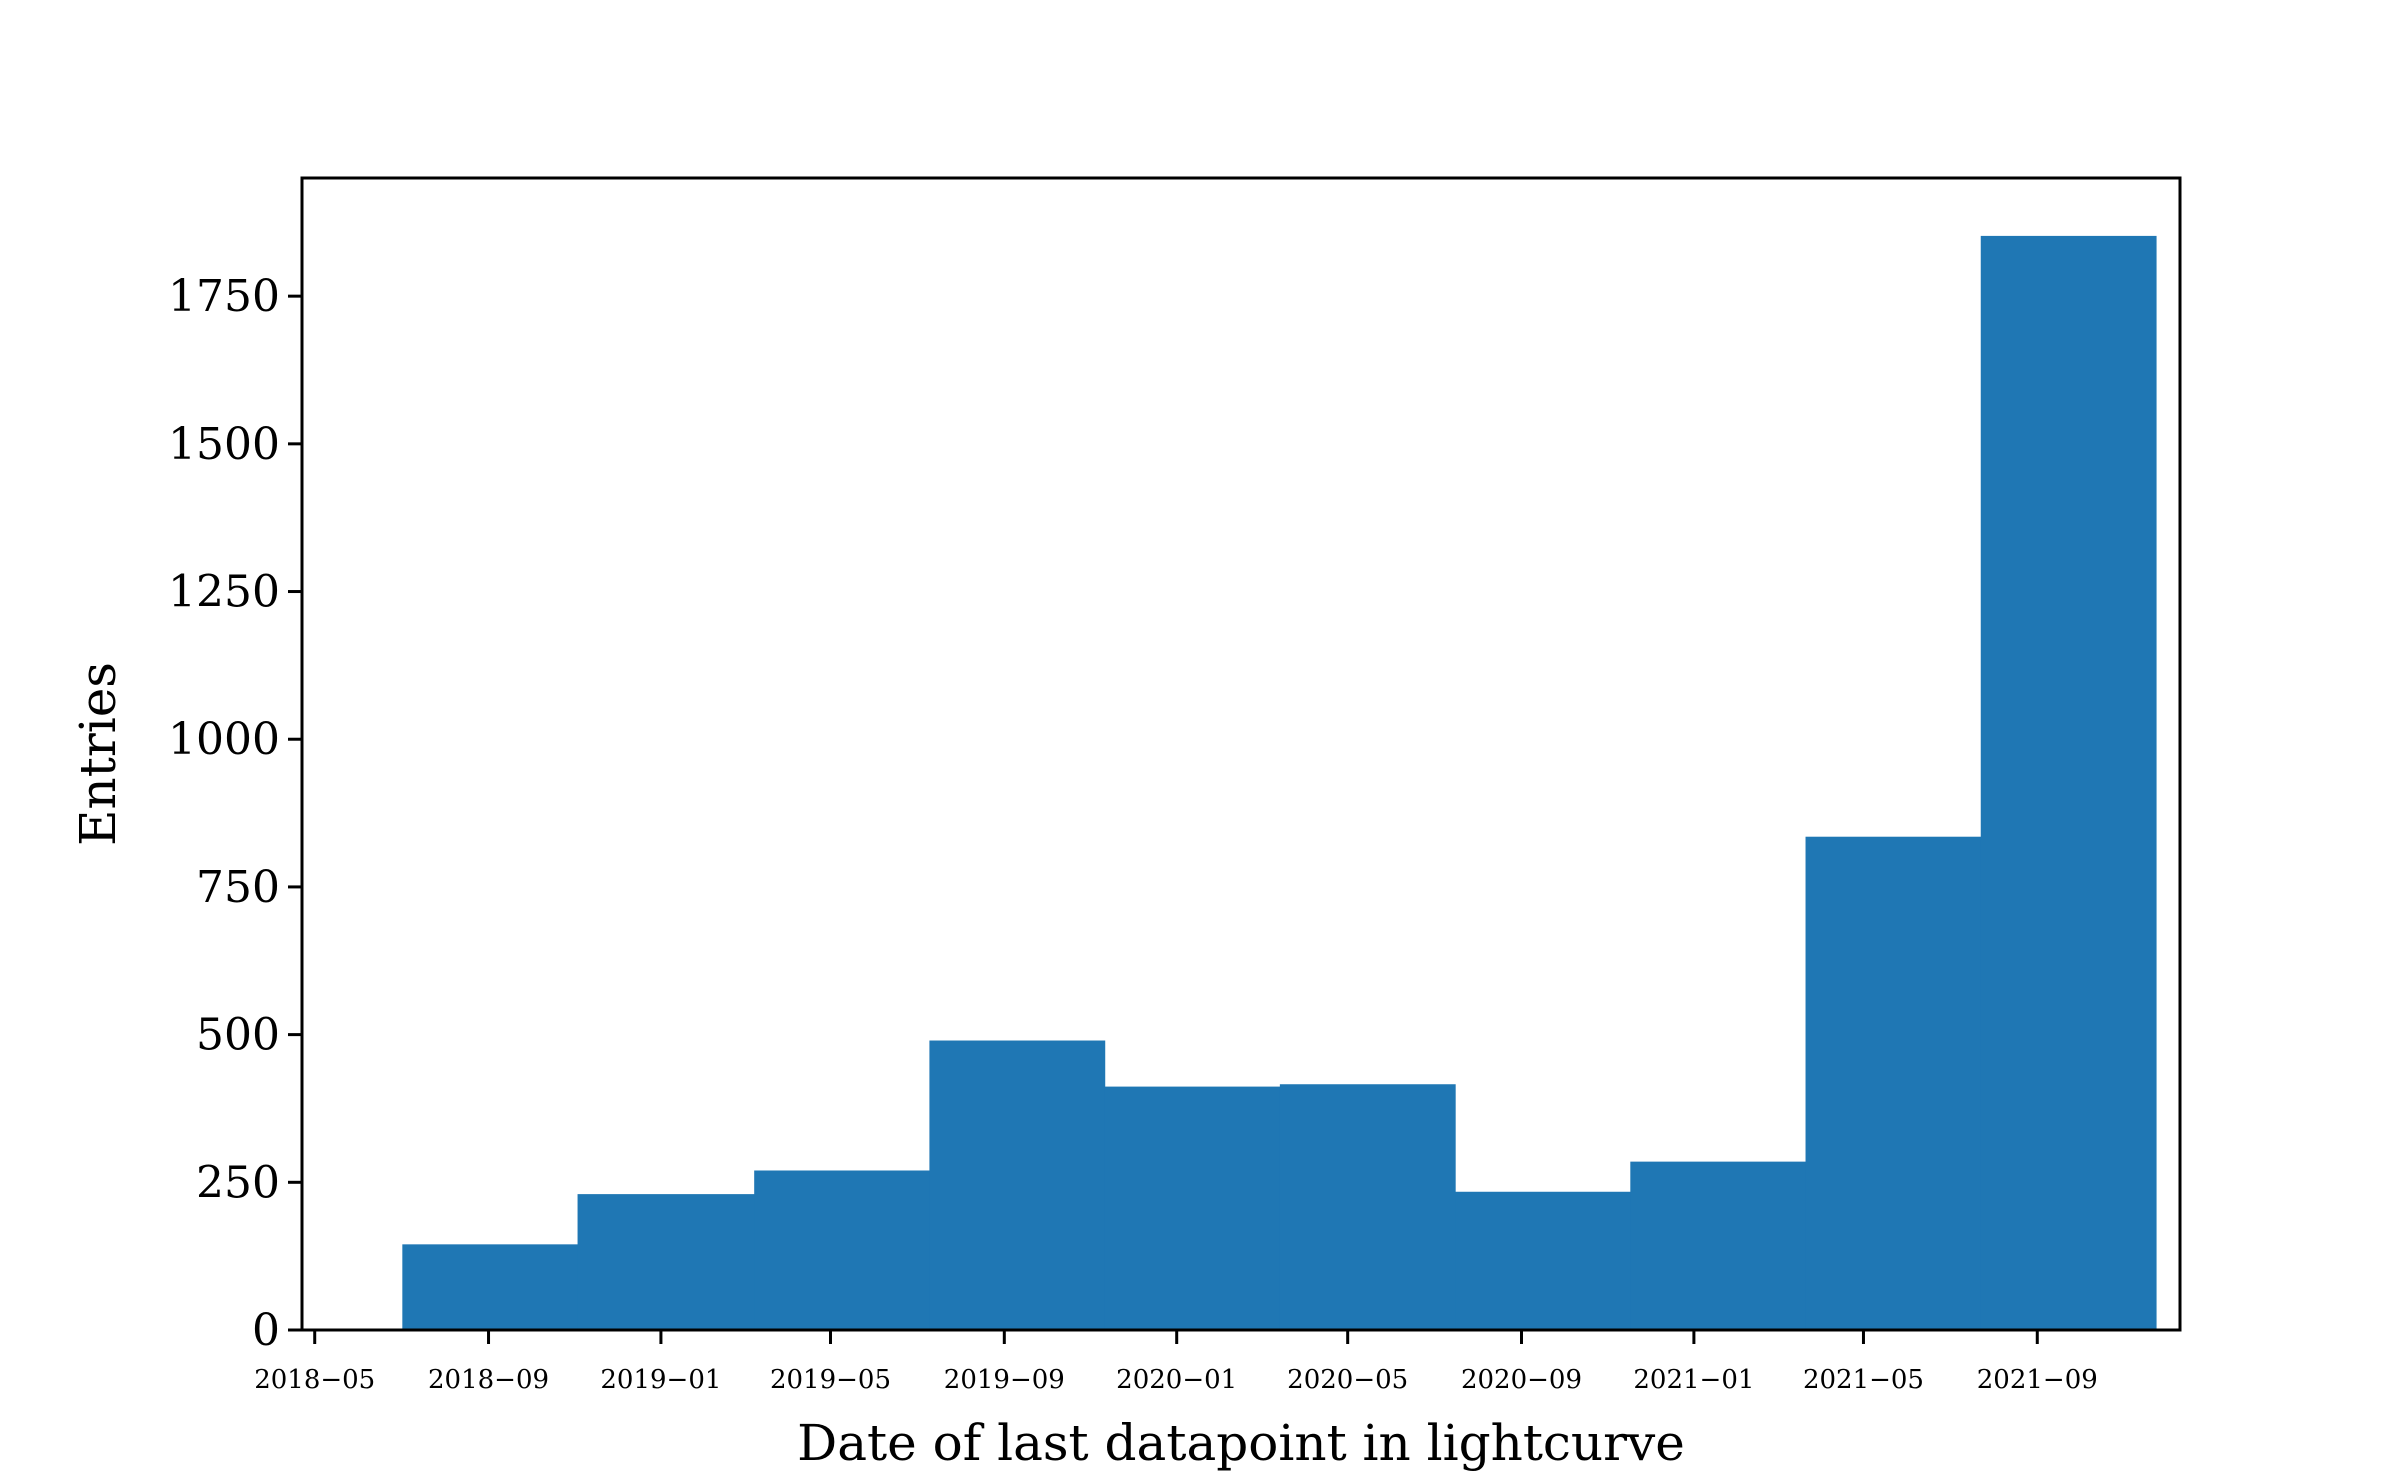 The height and width of the screenshot is (1483, 2400). What do you see at coordinates (266, 1330) in the screenshot?
I see `y-tick-label: 0` at bounding box center [266, 1330].